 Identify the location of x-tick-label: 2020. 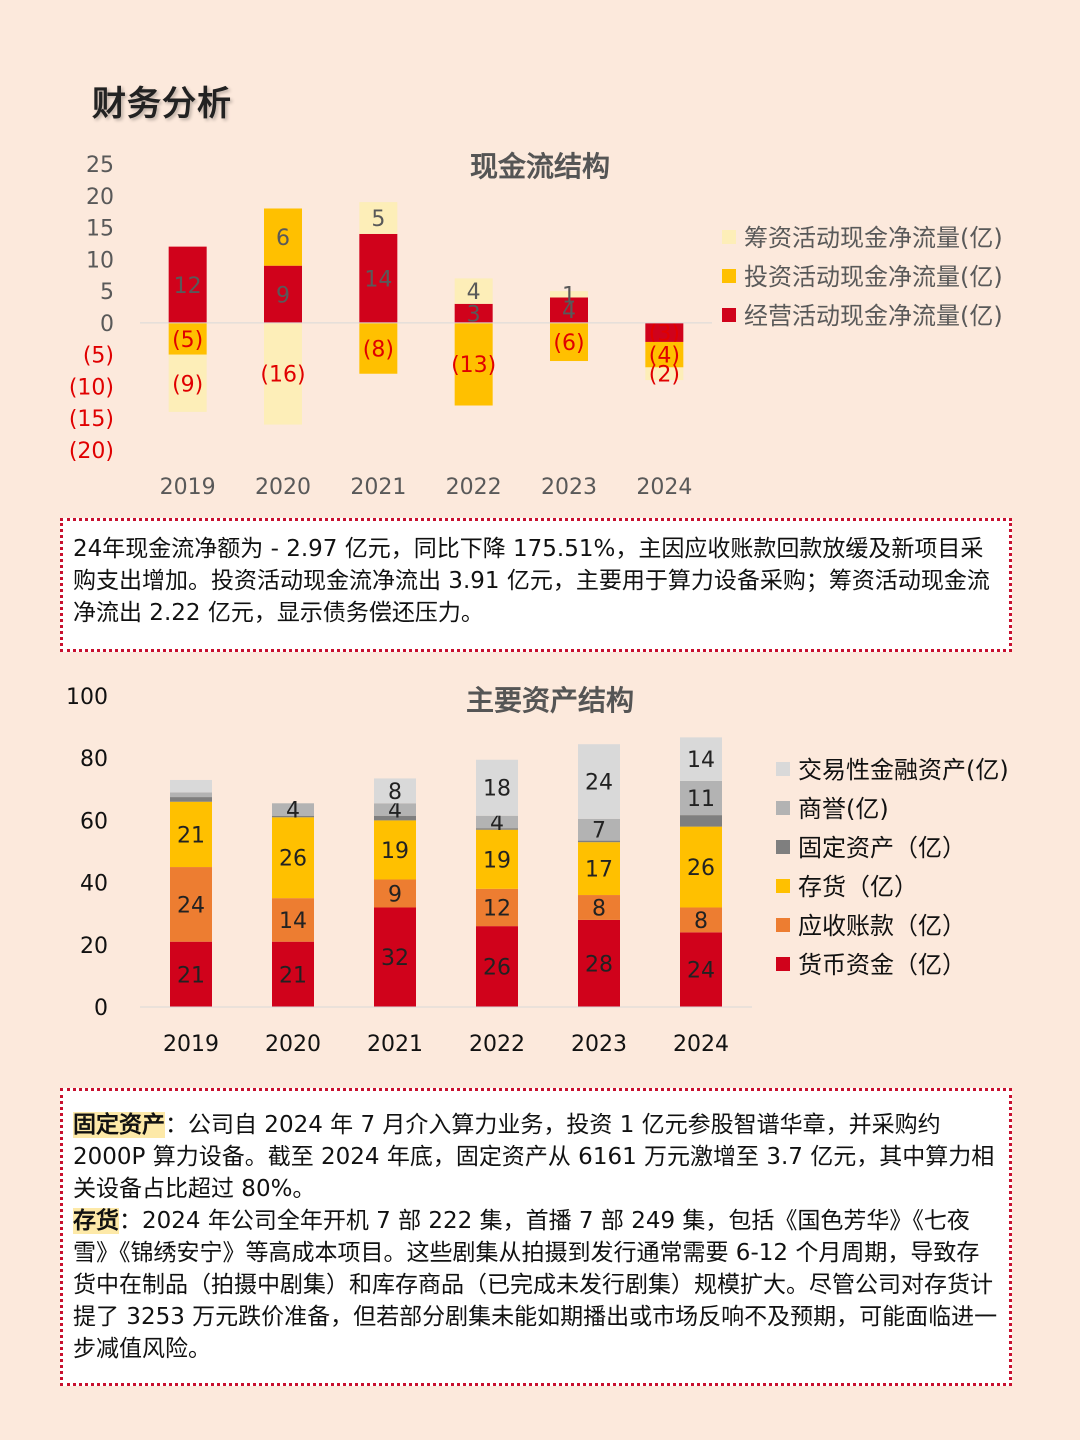
(293, 1044).